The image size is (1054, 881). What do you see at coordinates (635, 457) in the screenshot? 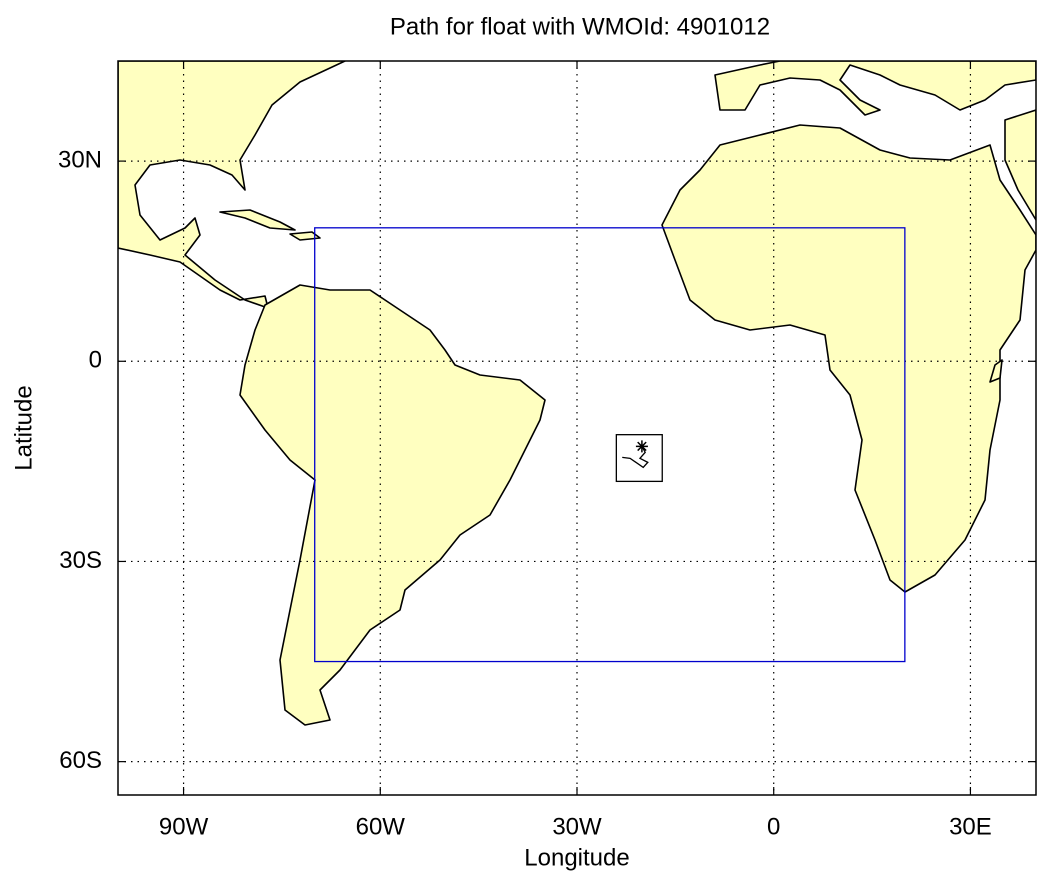
I see `float-path` at bounding box center [635, 457].